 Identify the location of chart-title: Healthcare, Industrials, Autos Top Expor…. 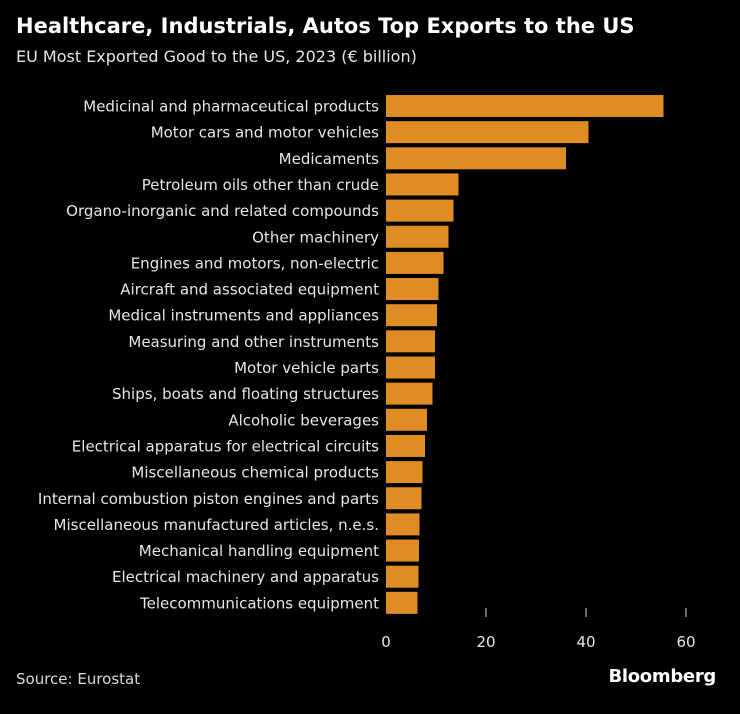
(325, 26).